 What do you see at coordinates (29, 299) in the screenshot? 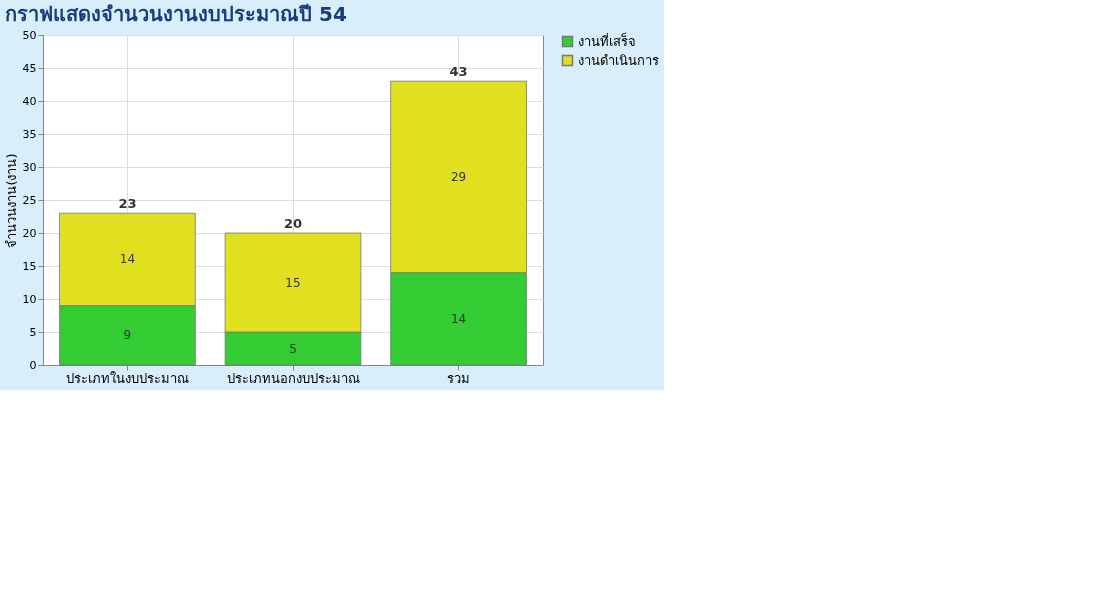
I see `y-tick-label: 10` at bounding box center [29, 299].